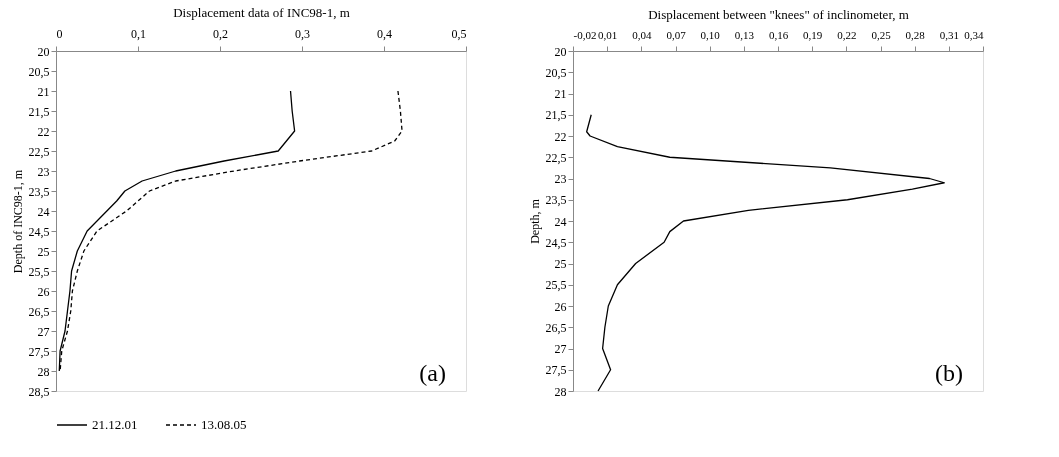  I want to click on x-tick-label: 0,19, so click(813, 34).